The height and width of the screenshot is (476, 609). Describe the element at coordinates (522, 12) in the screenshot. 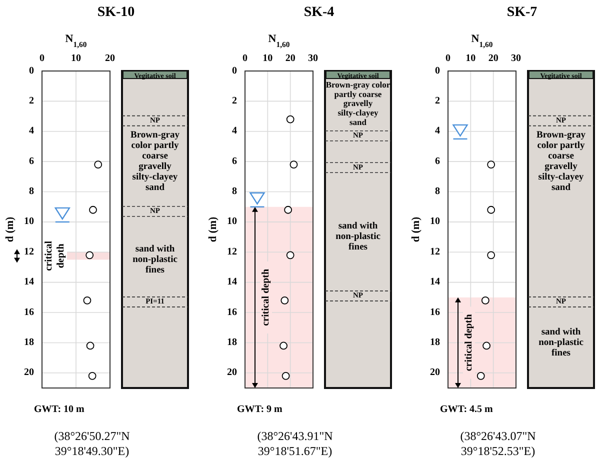

I see `chart-title: SK-7` at that location.